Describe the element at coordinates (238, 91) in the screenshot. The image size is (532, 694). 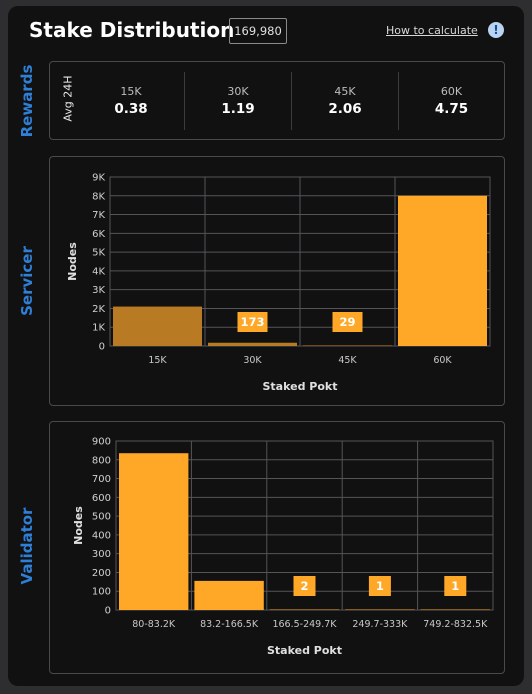
I see `reward-tier: 30K` at that location.